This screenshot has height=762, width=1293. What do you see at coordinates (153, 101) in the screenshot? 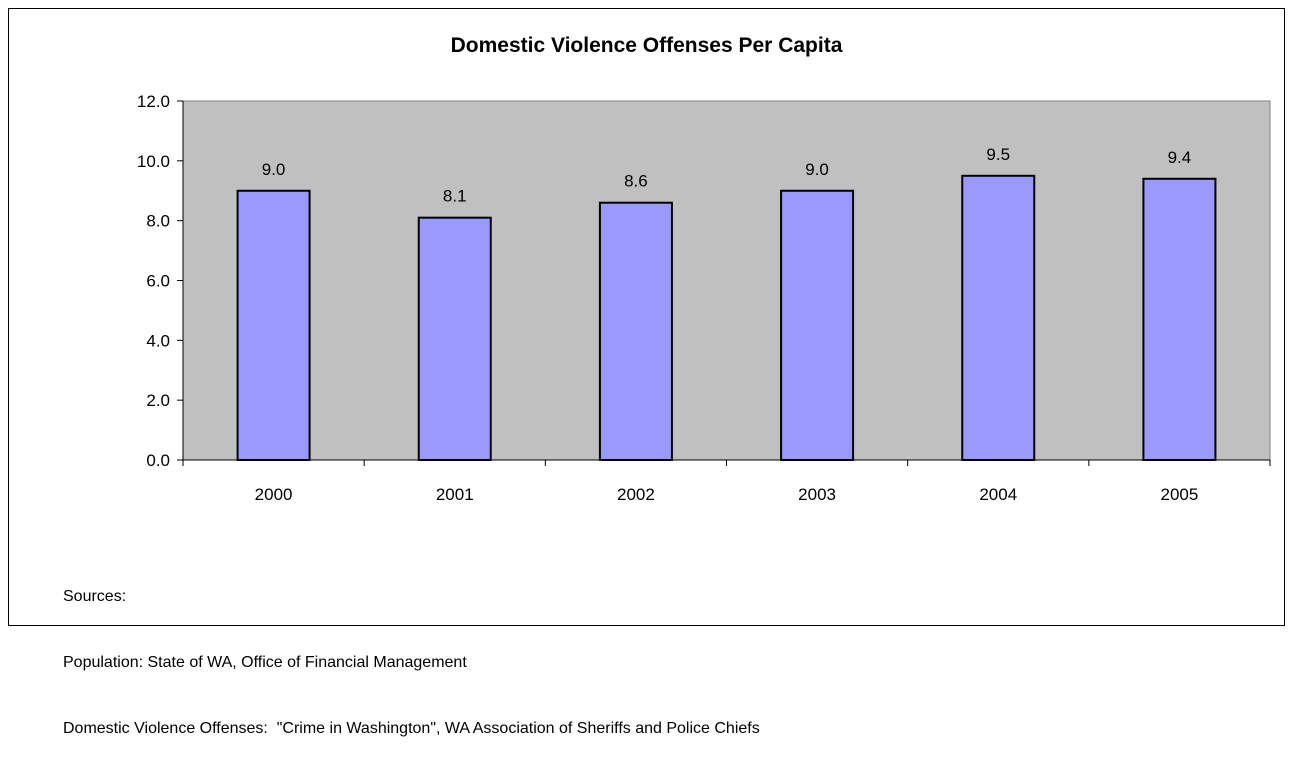
I see `y-tick-label: 12.0` at bounding box center [153, 101].